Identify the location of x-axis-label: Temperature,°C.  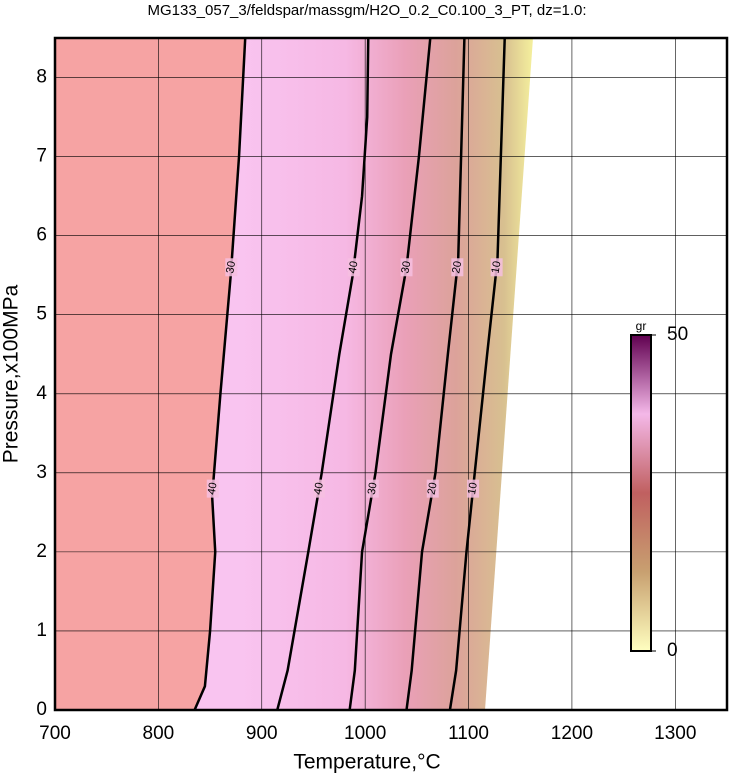
(366, 762).